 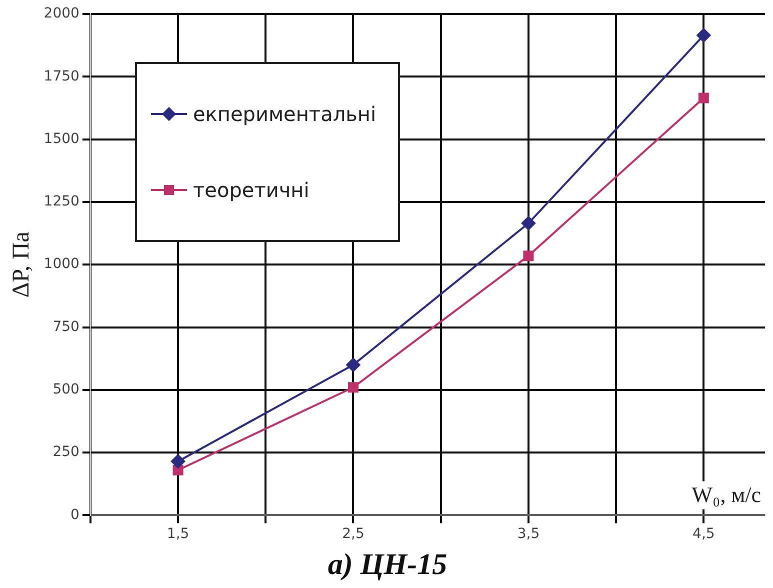 What do you see at coordinates (388, 564) in the screenshot?
I see `text: а) ЦН-15` at bounding box center [388, 564].